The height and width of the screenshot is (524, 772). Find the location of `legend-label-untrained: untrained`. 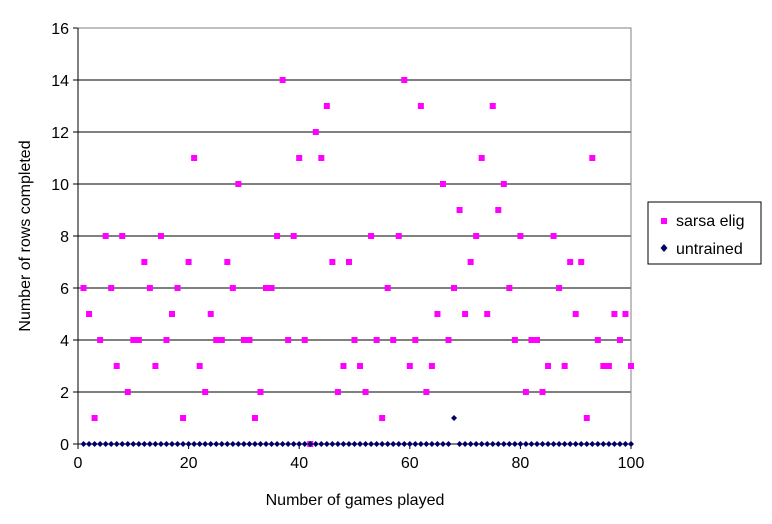

legend-label-untrained: untrained is located at coordinates (709, 249).